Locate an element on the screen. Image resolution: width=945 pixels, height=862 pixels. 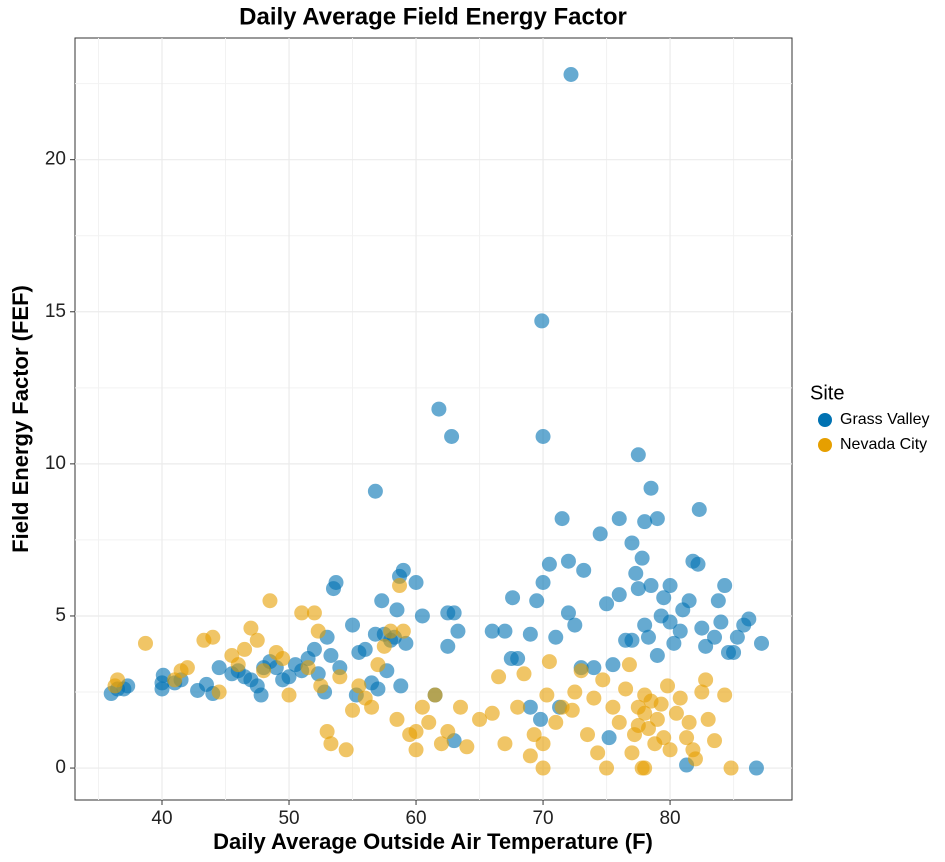
legend-marker is located at coordinates (825, 420).